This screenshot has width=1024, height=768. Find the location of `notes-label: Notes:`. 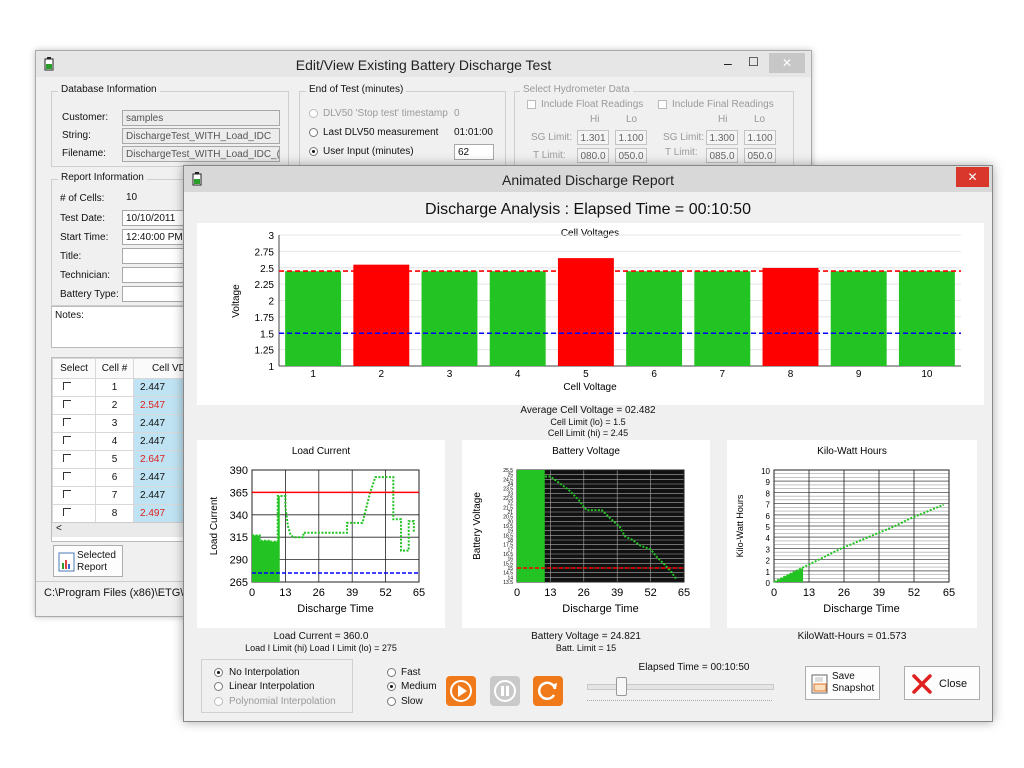

notes-label: Notes: is located at coordinates (69, 315).